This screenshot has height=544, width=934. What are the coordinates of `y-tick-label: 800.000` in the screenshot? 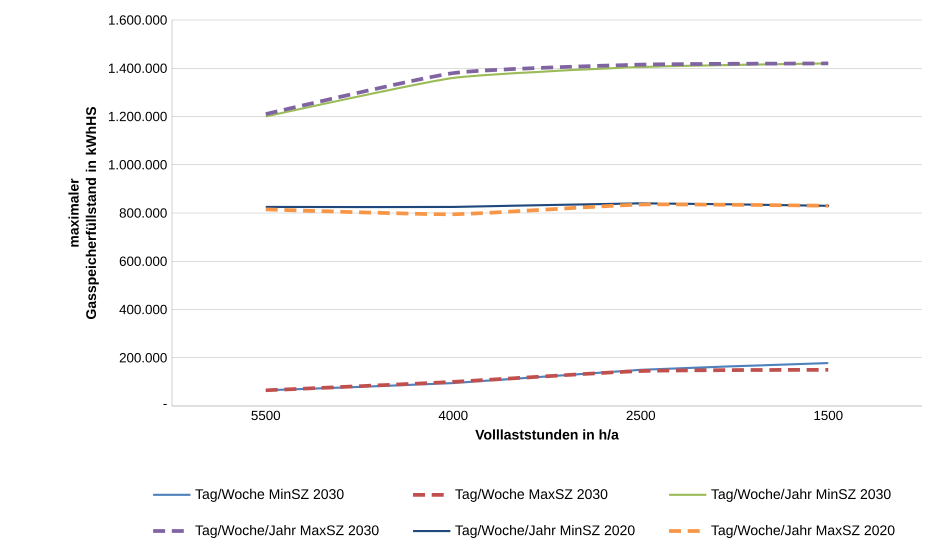 It's located at (143, 213).